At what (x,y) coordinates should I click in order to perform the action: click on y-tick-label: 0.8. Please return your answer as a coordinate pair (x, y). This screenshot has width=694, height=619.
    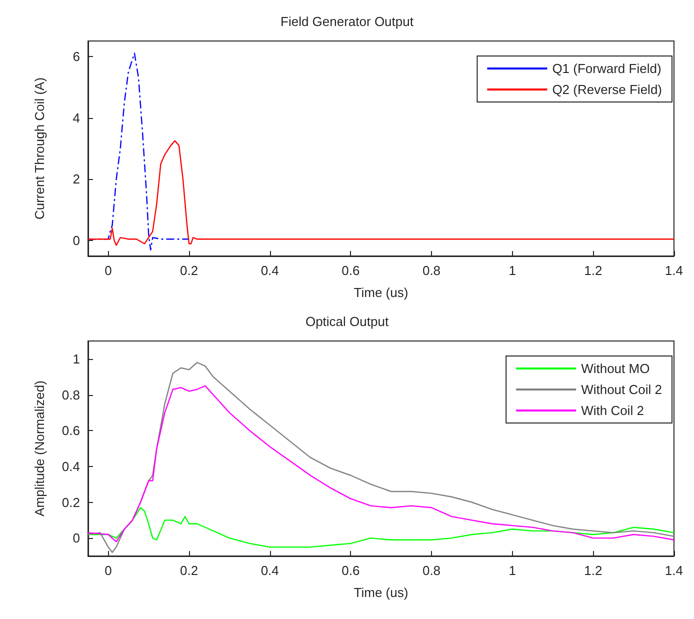
    Looking at the image, I should click on (71, 394).